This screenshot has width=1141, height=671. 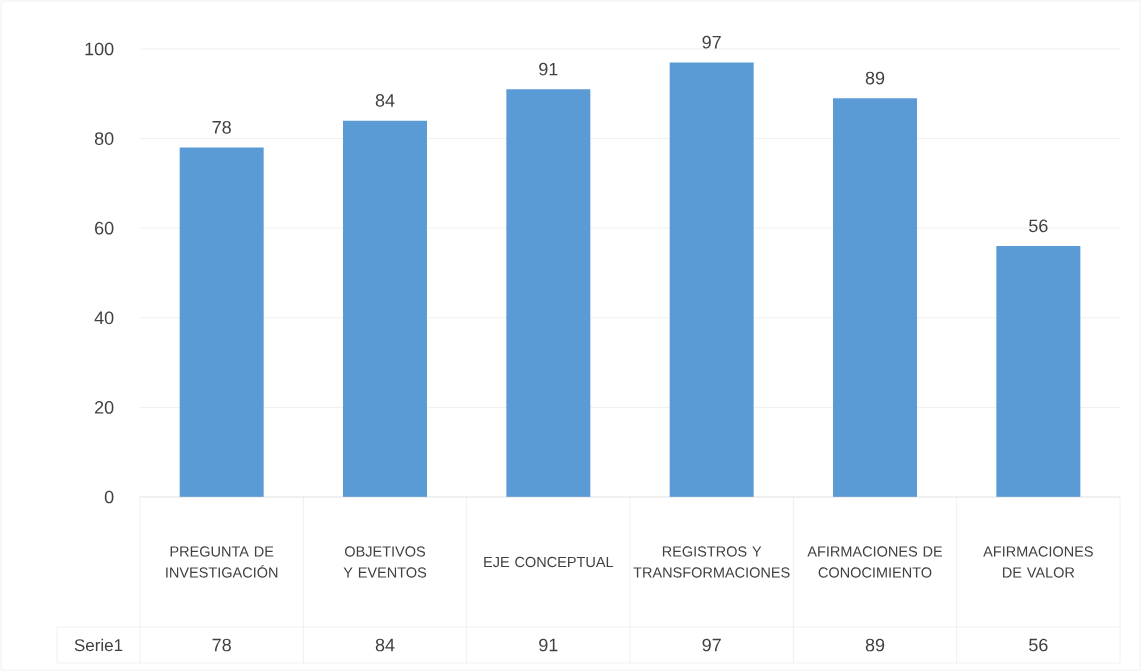 I want to click on x-tick-label: AFIRMACIONES DE VALOR, so click(x=1038, y=562).